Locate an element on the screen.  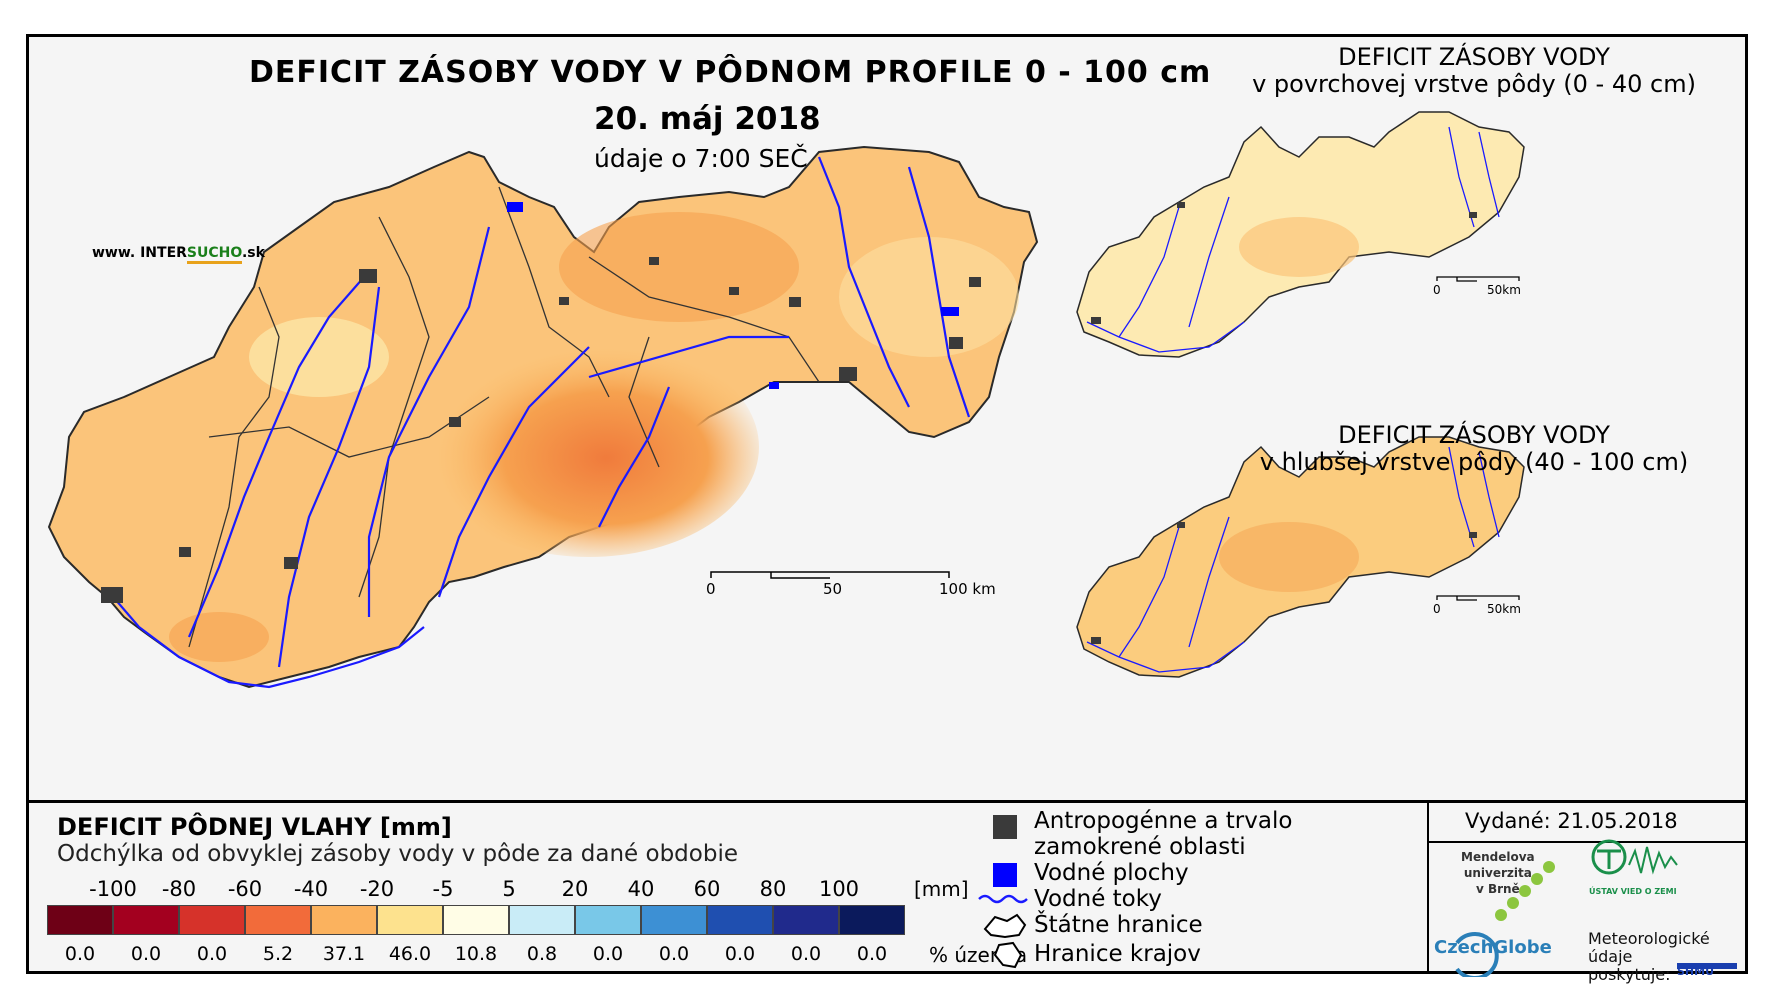
main-scale-bar is located at coordinates (830, 575).